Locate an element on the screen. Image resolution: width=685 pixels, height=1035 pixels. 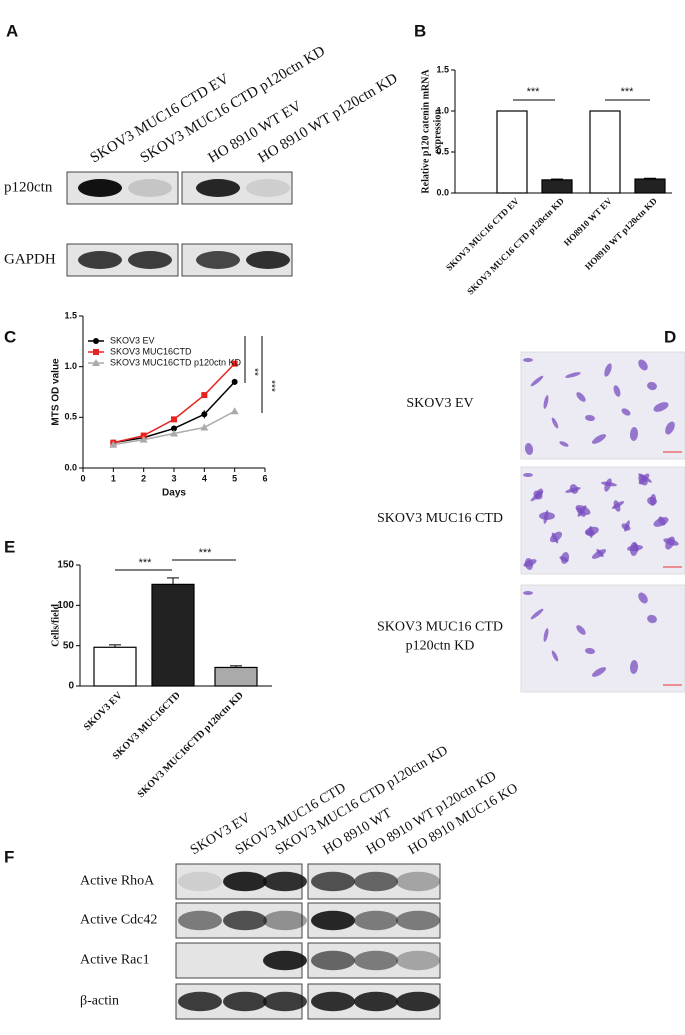
x-tick-label: SKOV3 MUC16 CTD EV is located at coordinates (482, 233).